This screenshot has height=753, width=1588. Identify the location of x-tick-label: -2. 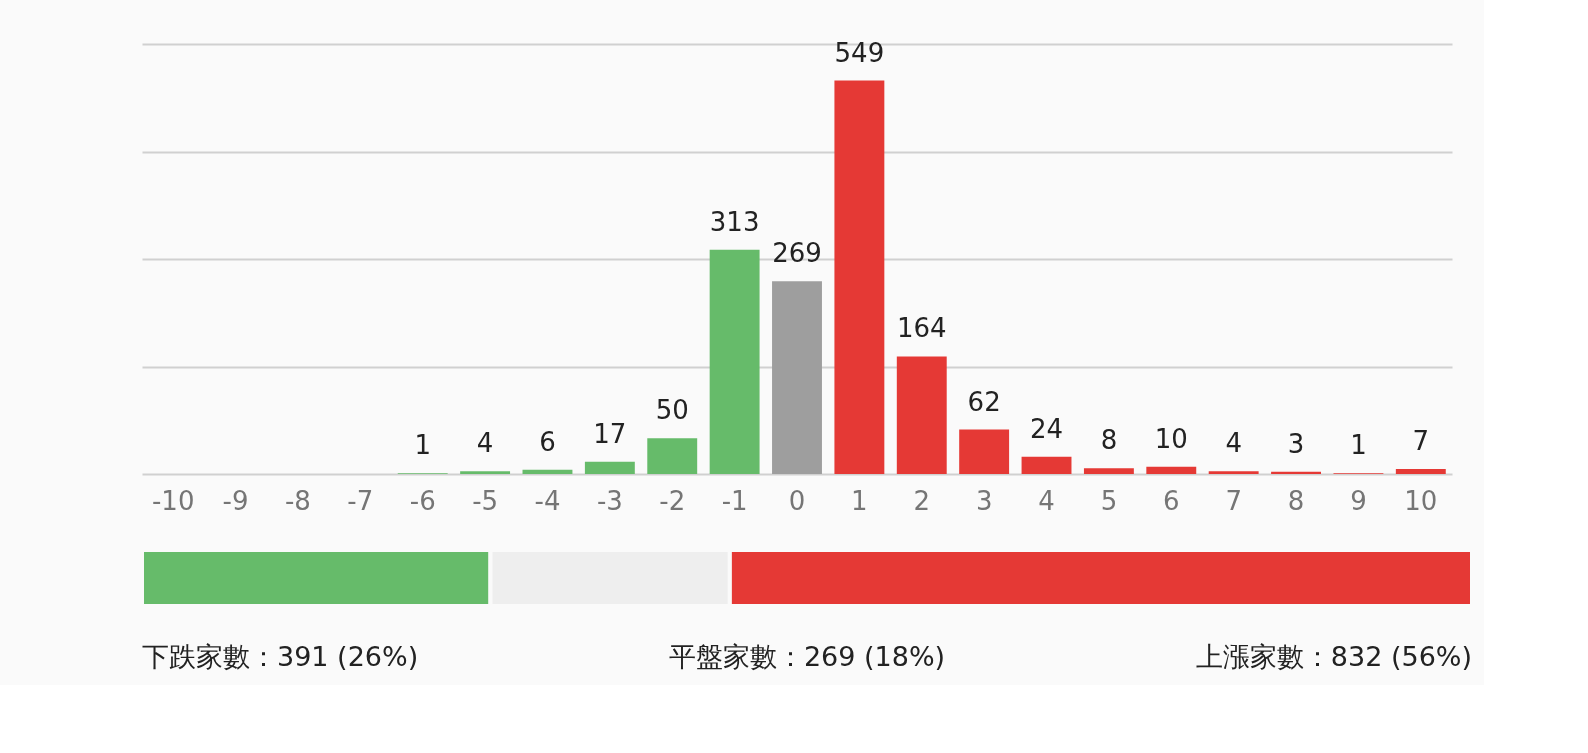
(672, 500).